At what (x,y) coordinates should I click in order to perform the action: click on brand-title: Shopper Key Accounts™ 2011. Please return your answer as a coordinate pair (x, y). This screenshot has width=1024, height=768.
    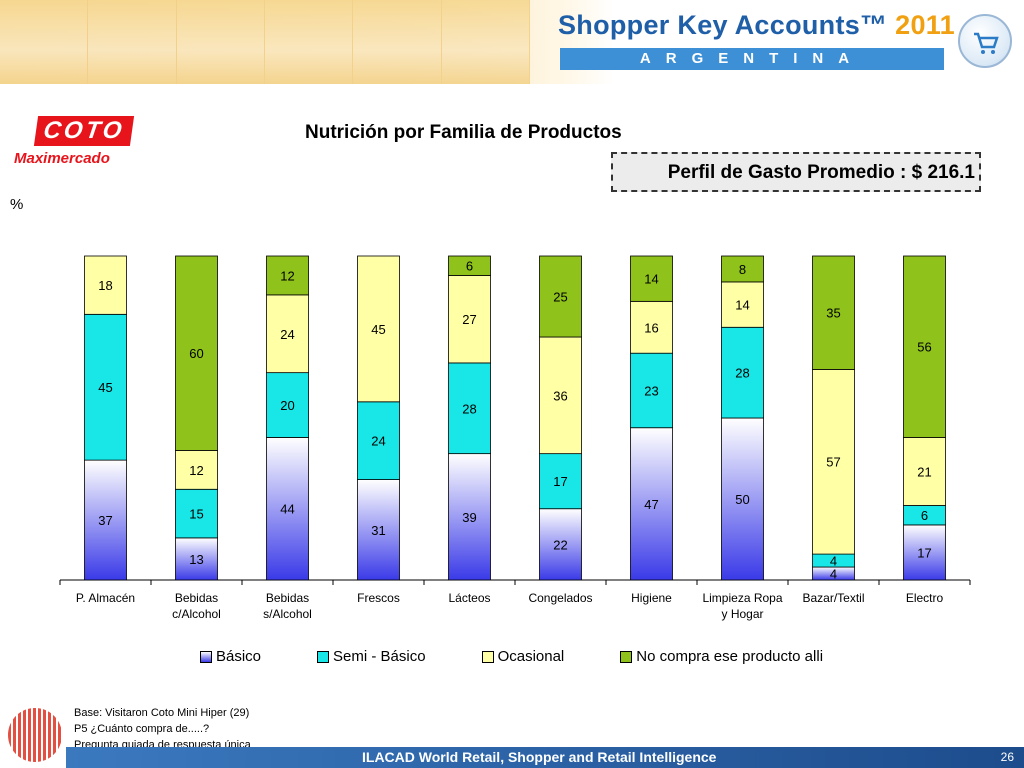
    Looking at the image, I should click on (756, 25).